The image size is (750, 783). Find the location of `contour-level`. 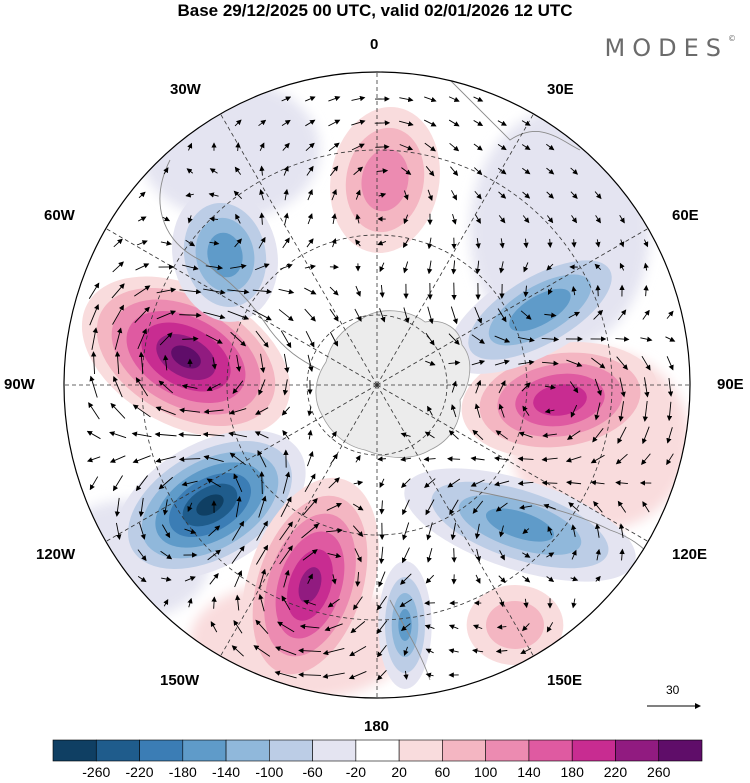

contour-level is located at coordinates (210, 505).